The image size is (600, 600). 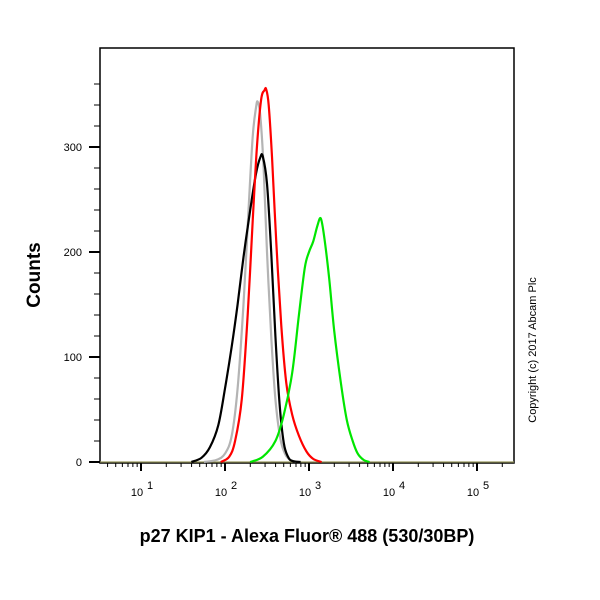 What do you see at coordinates (234, 486) in the screenshot?
I see `x-tick-exponent: 2` at bounding box center [234, 486].